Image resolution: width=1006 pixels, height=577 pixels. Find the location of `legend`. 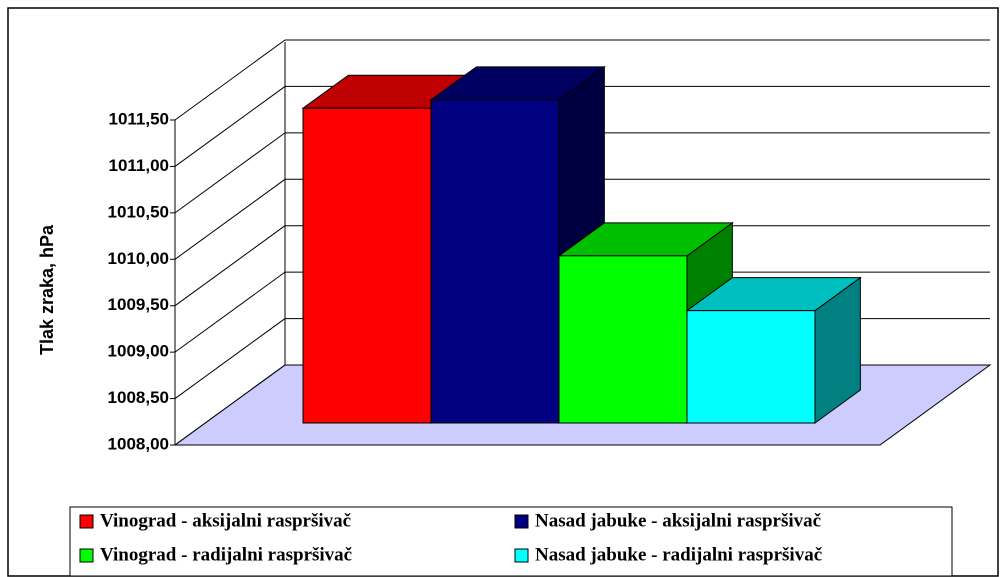

legend is located at coordinates (511, 541).